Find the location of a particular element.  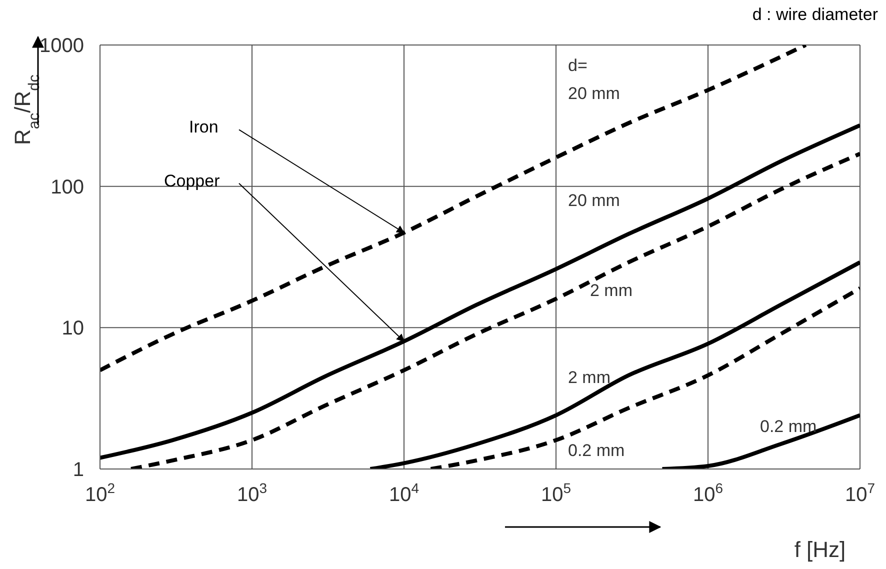

text: d : wire diameter is located at coordinates (815, 14).